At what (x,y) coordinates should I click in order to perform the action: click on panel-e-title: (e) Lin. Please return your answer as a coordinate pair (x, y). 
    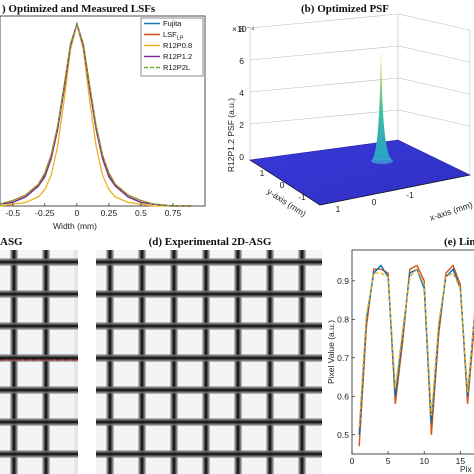
    Looking at the image, I should click on (459, 242).